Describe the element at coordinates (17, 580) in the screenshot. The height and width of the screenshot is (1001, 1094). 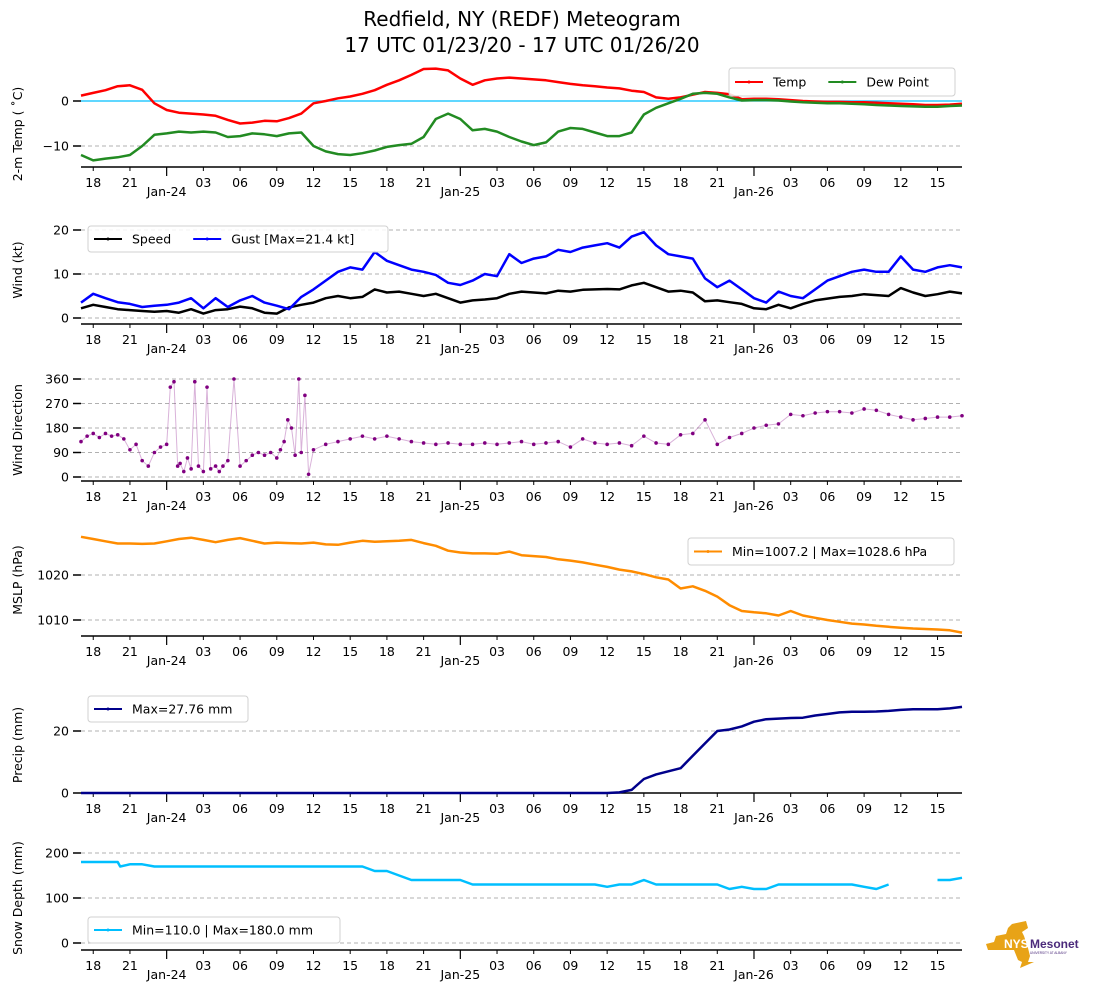
I see `y-axis-label: MSLP (hPa)` at that location.